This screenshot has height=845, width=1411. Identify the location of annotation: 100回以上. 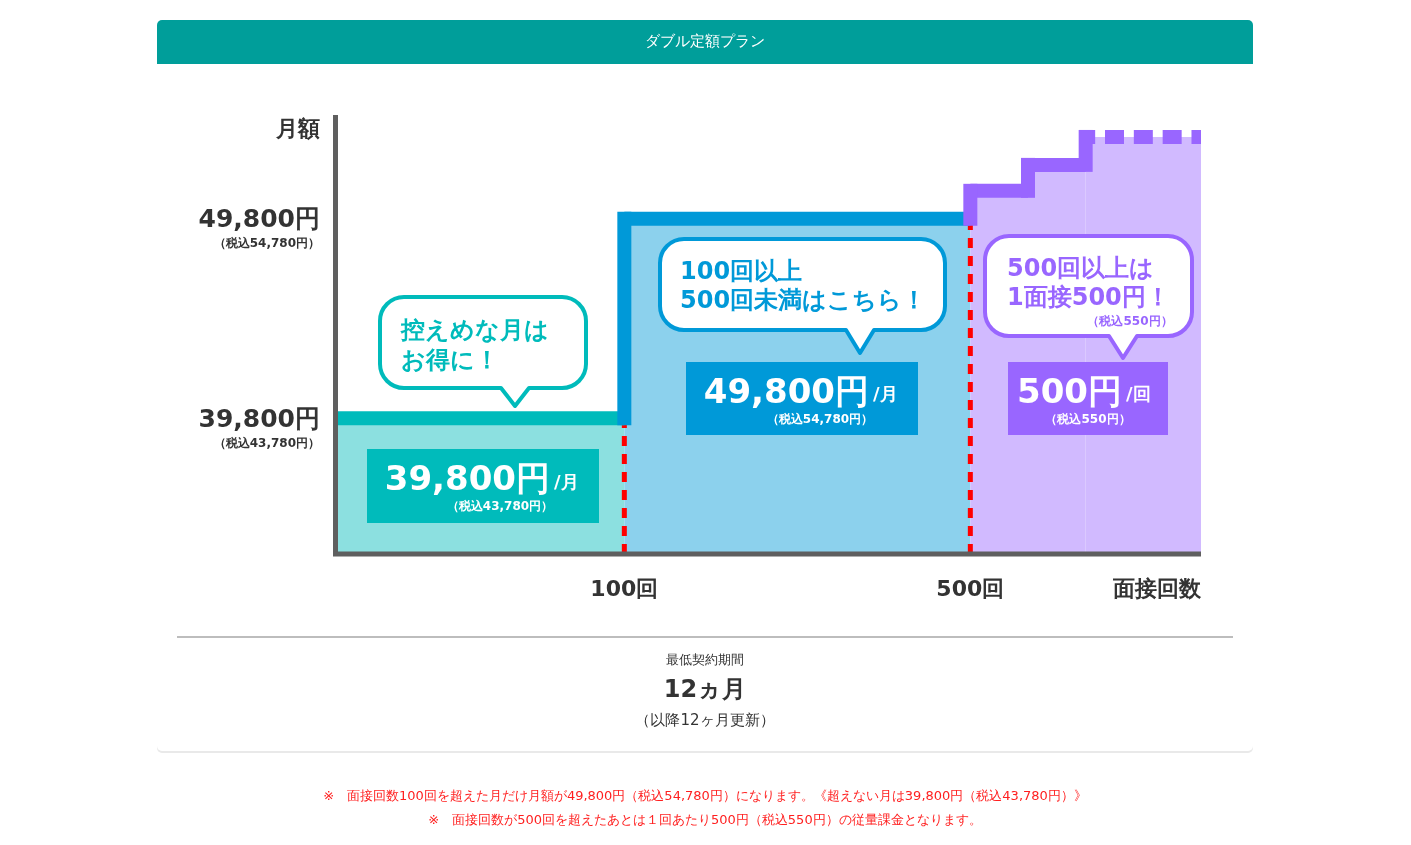
(741, 271).